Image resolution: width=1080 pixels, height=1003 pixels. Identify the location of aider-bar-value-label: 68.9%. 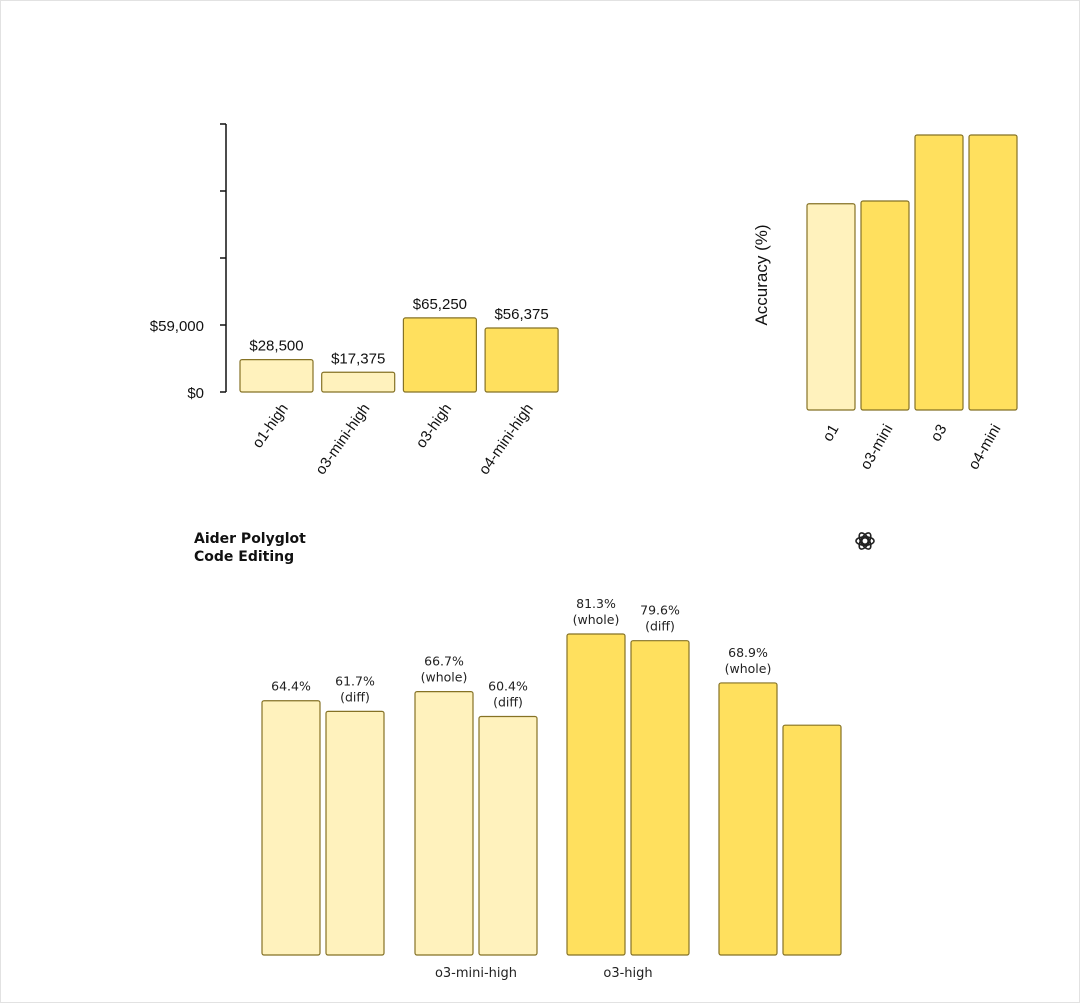
(748, 652).